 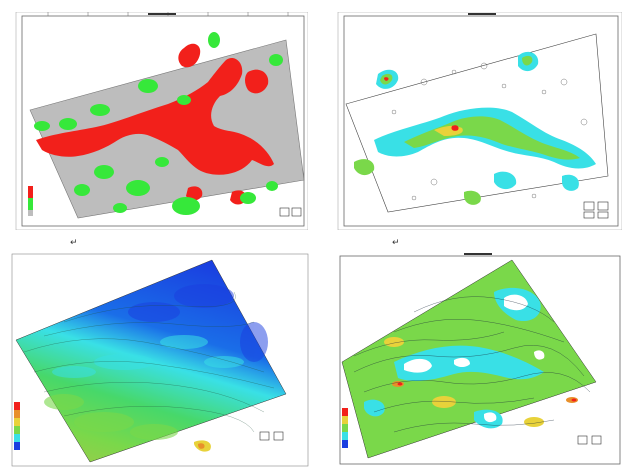 I want to click on paragraph-mark-left: ↵, so click(x=74, y=243).